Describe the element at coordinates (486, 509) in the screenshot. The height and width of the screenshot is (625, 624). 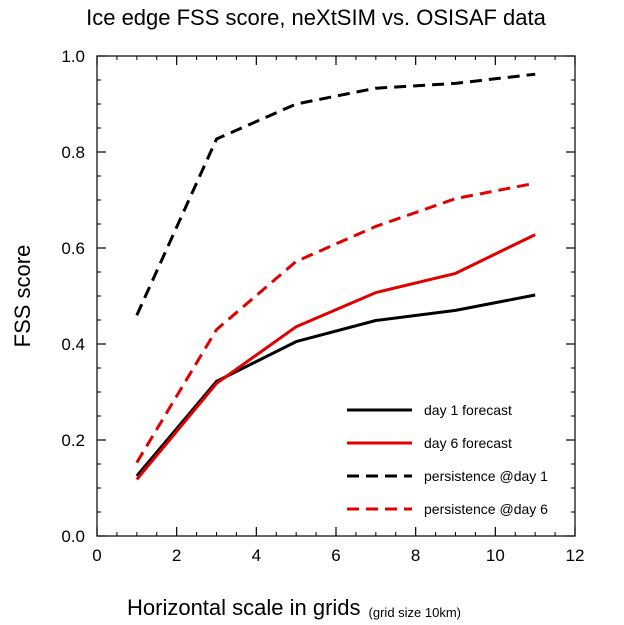
I see `legend-label-4: persistence @day 6` at that location.